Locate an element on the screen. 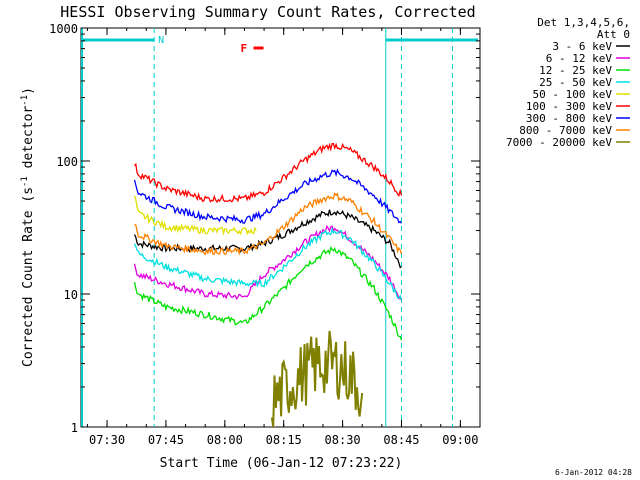 The image size is (640, 480). legend-header-line2: Att 0 is located at coordinates (613, 34).